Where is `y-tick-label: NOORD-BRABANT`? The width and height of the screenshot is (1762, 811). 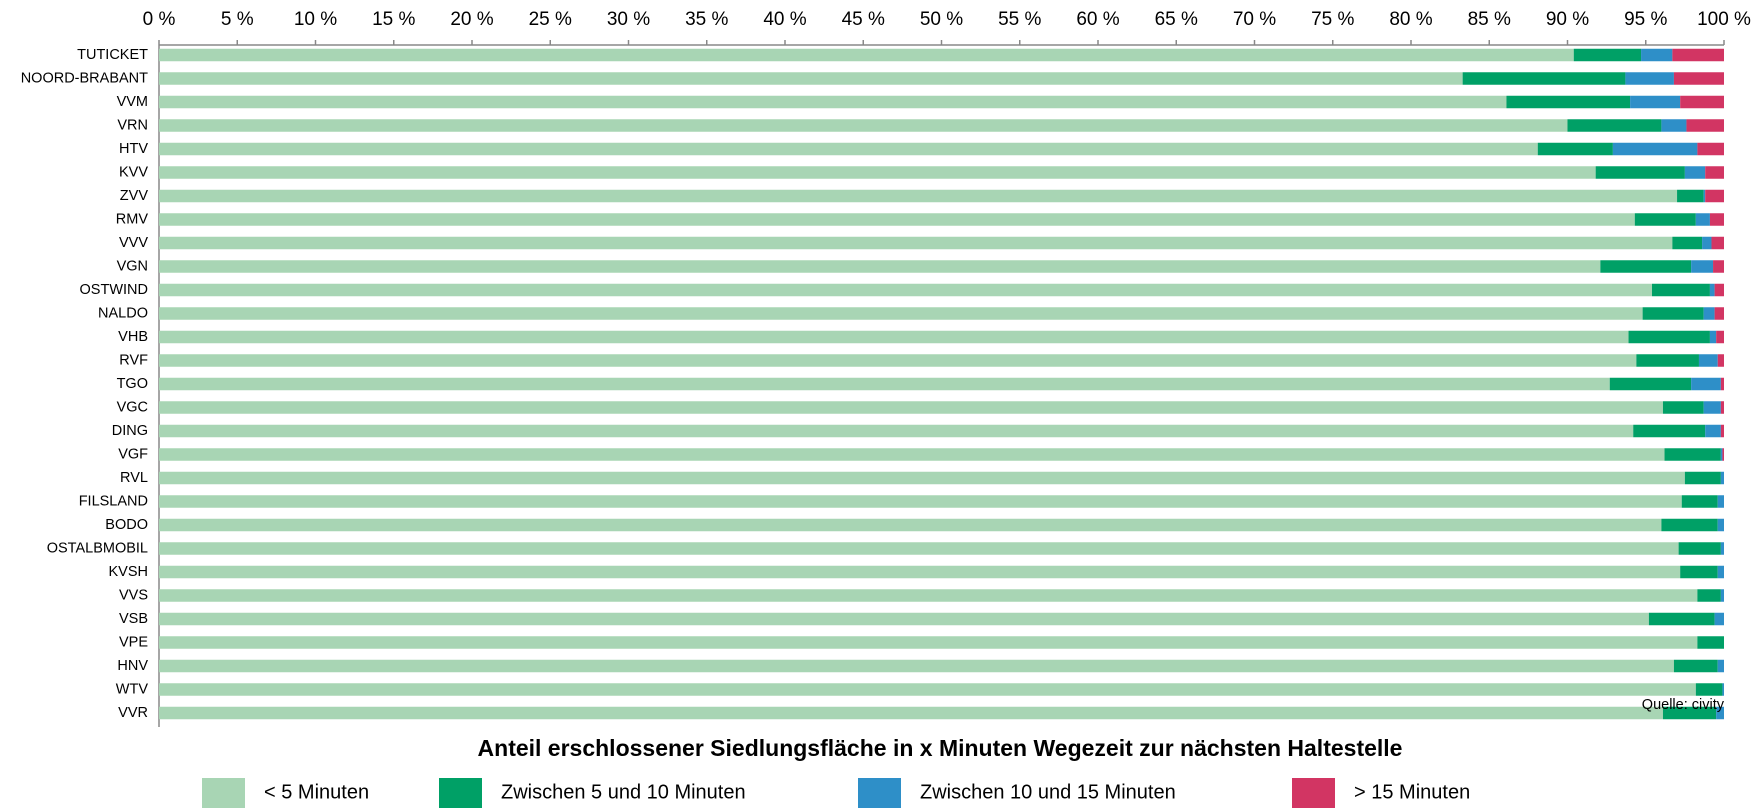 y-tick-label: NOORD-BRABANT is located at coordinates (84, 78).